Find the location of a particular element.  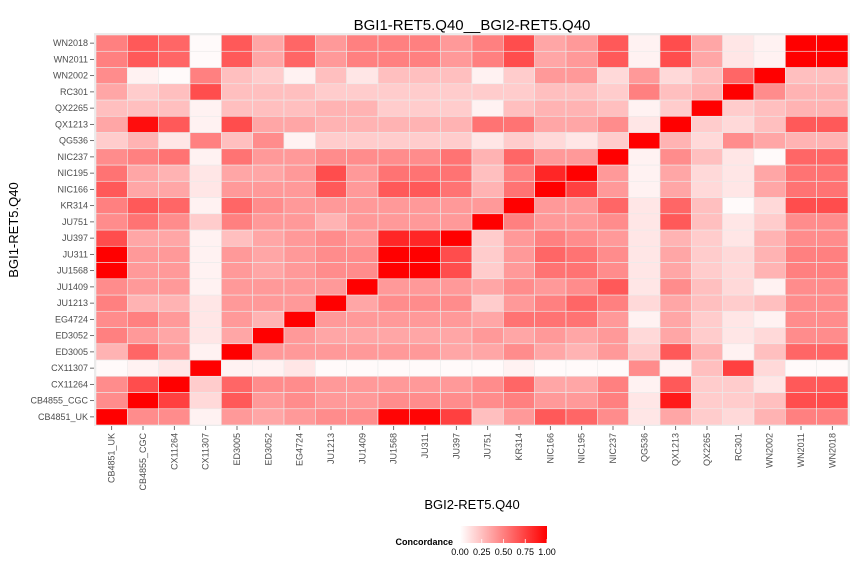

y-tick-label: JU311 is located at coordinates (75, 254).